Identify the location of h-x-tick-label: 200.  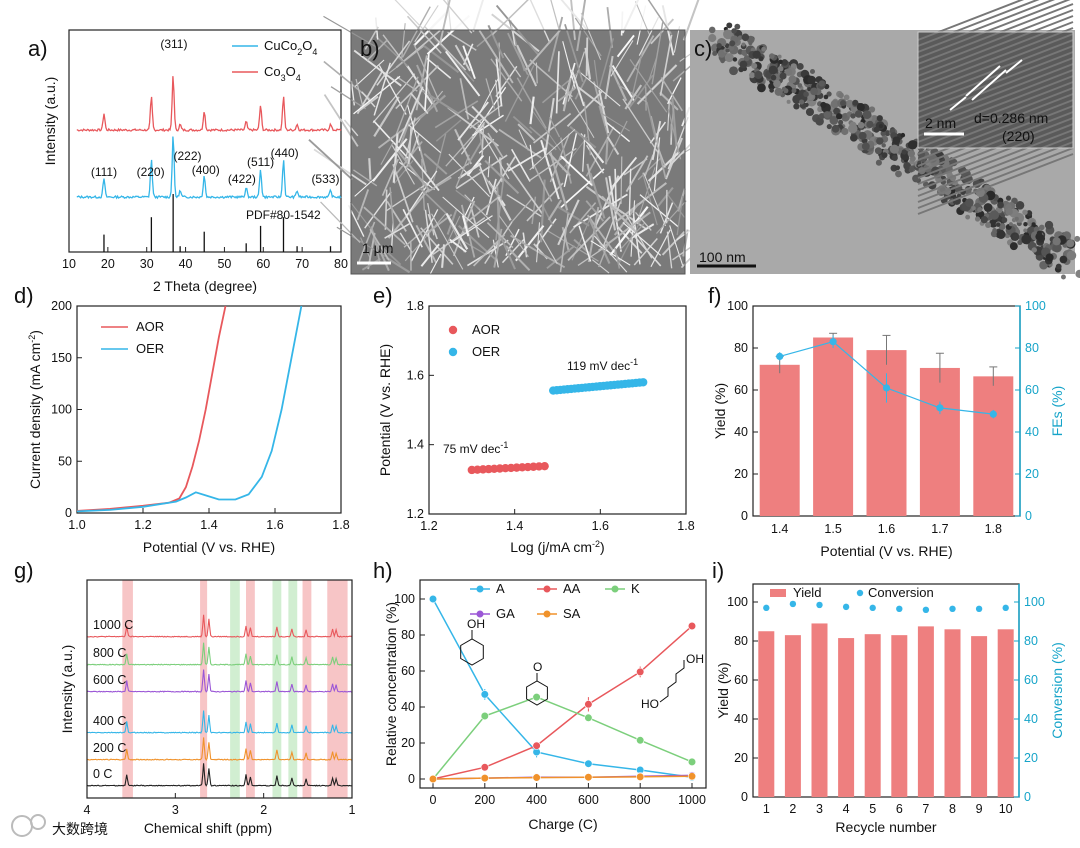
(484, 800).